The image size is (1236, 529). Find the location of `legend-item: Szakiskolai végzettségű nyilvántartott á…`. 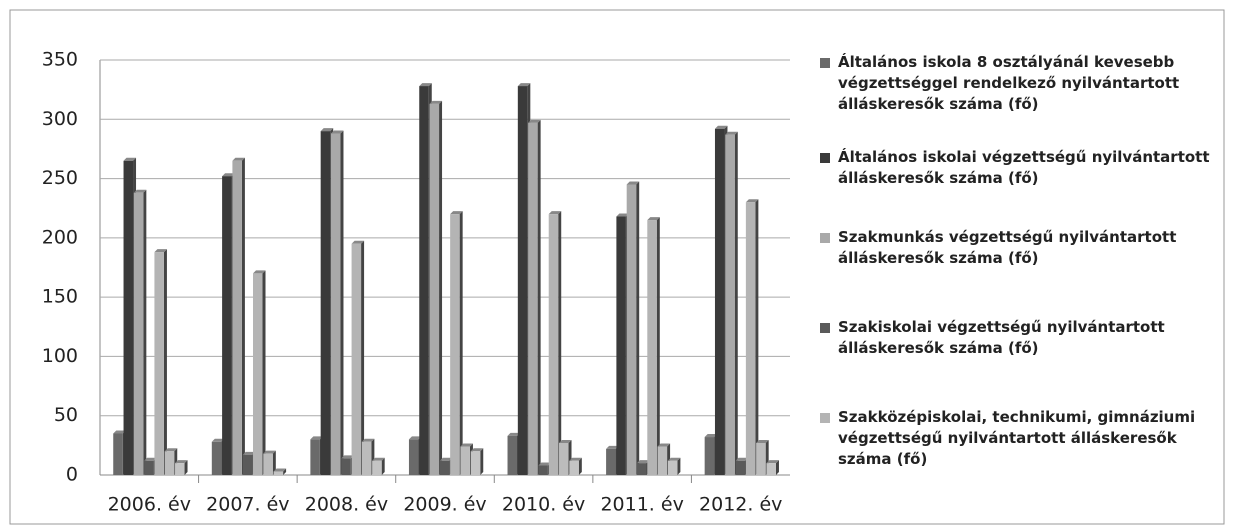

legend-item: Szakiskolai végzettségű nyilvántartott á… is located at coordinates (1023, 338).